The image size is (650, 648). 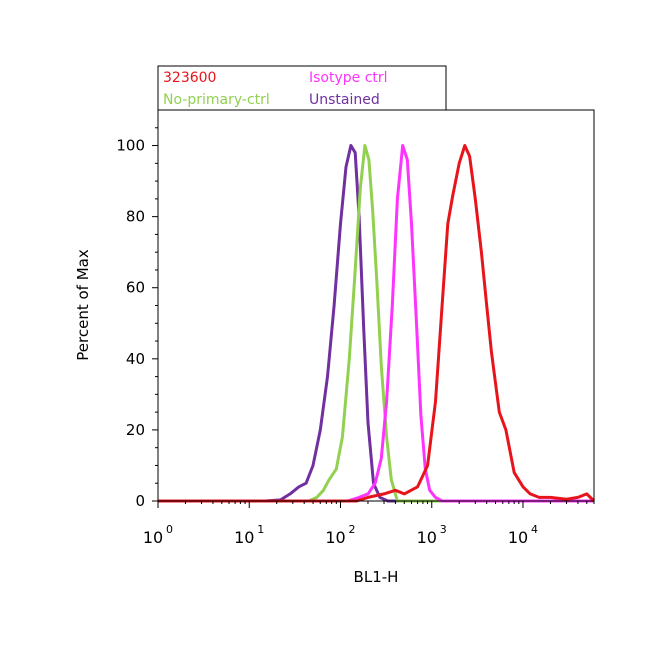 I want to click on x-tick-exponent: 1, so click(x=260, y=529).